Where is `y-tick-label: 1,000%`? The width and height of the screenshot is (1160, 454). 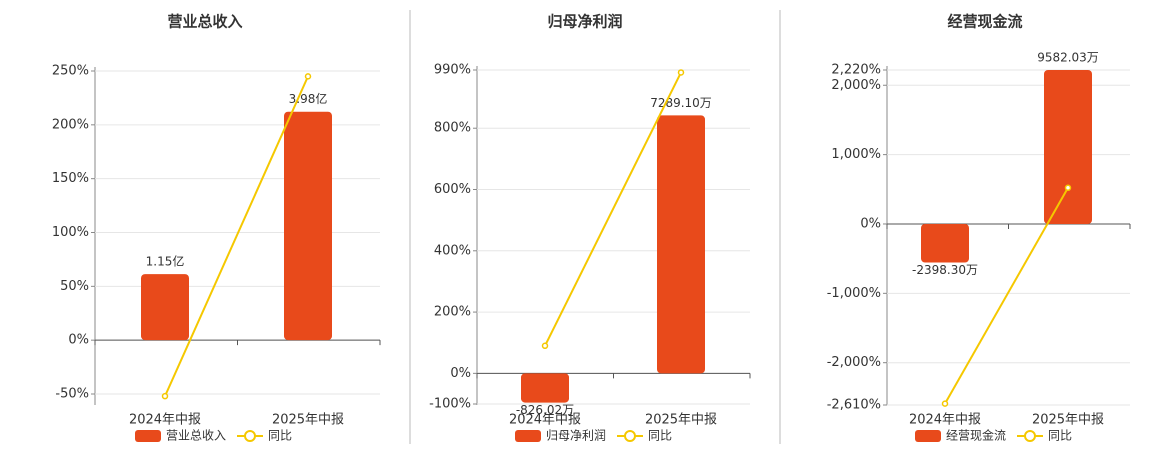 y-tick-label: 1,000% is located at coordinates (856, 154).